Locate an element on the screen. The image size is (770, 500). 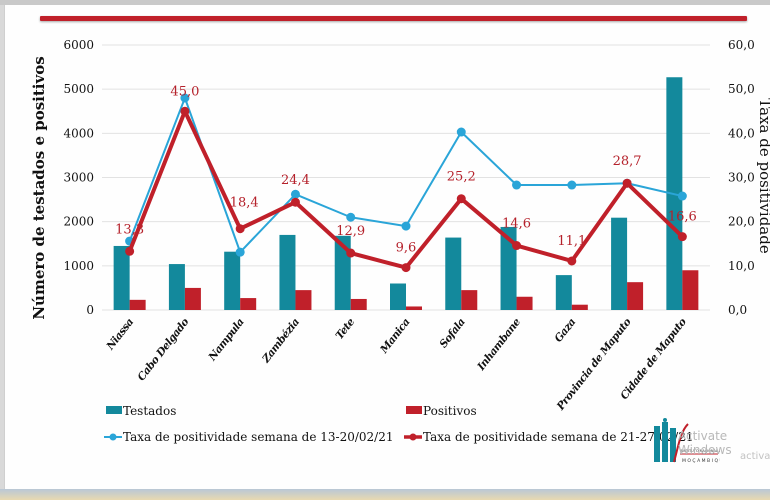
data-label: 18,4 is located at coordinates (244, 203).